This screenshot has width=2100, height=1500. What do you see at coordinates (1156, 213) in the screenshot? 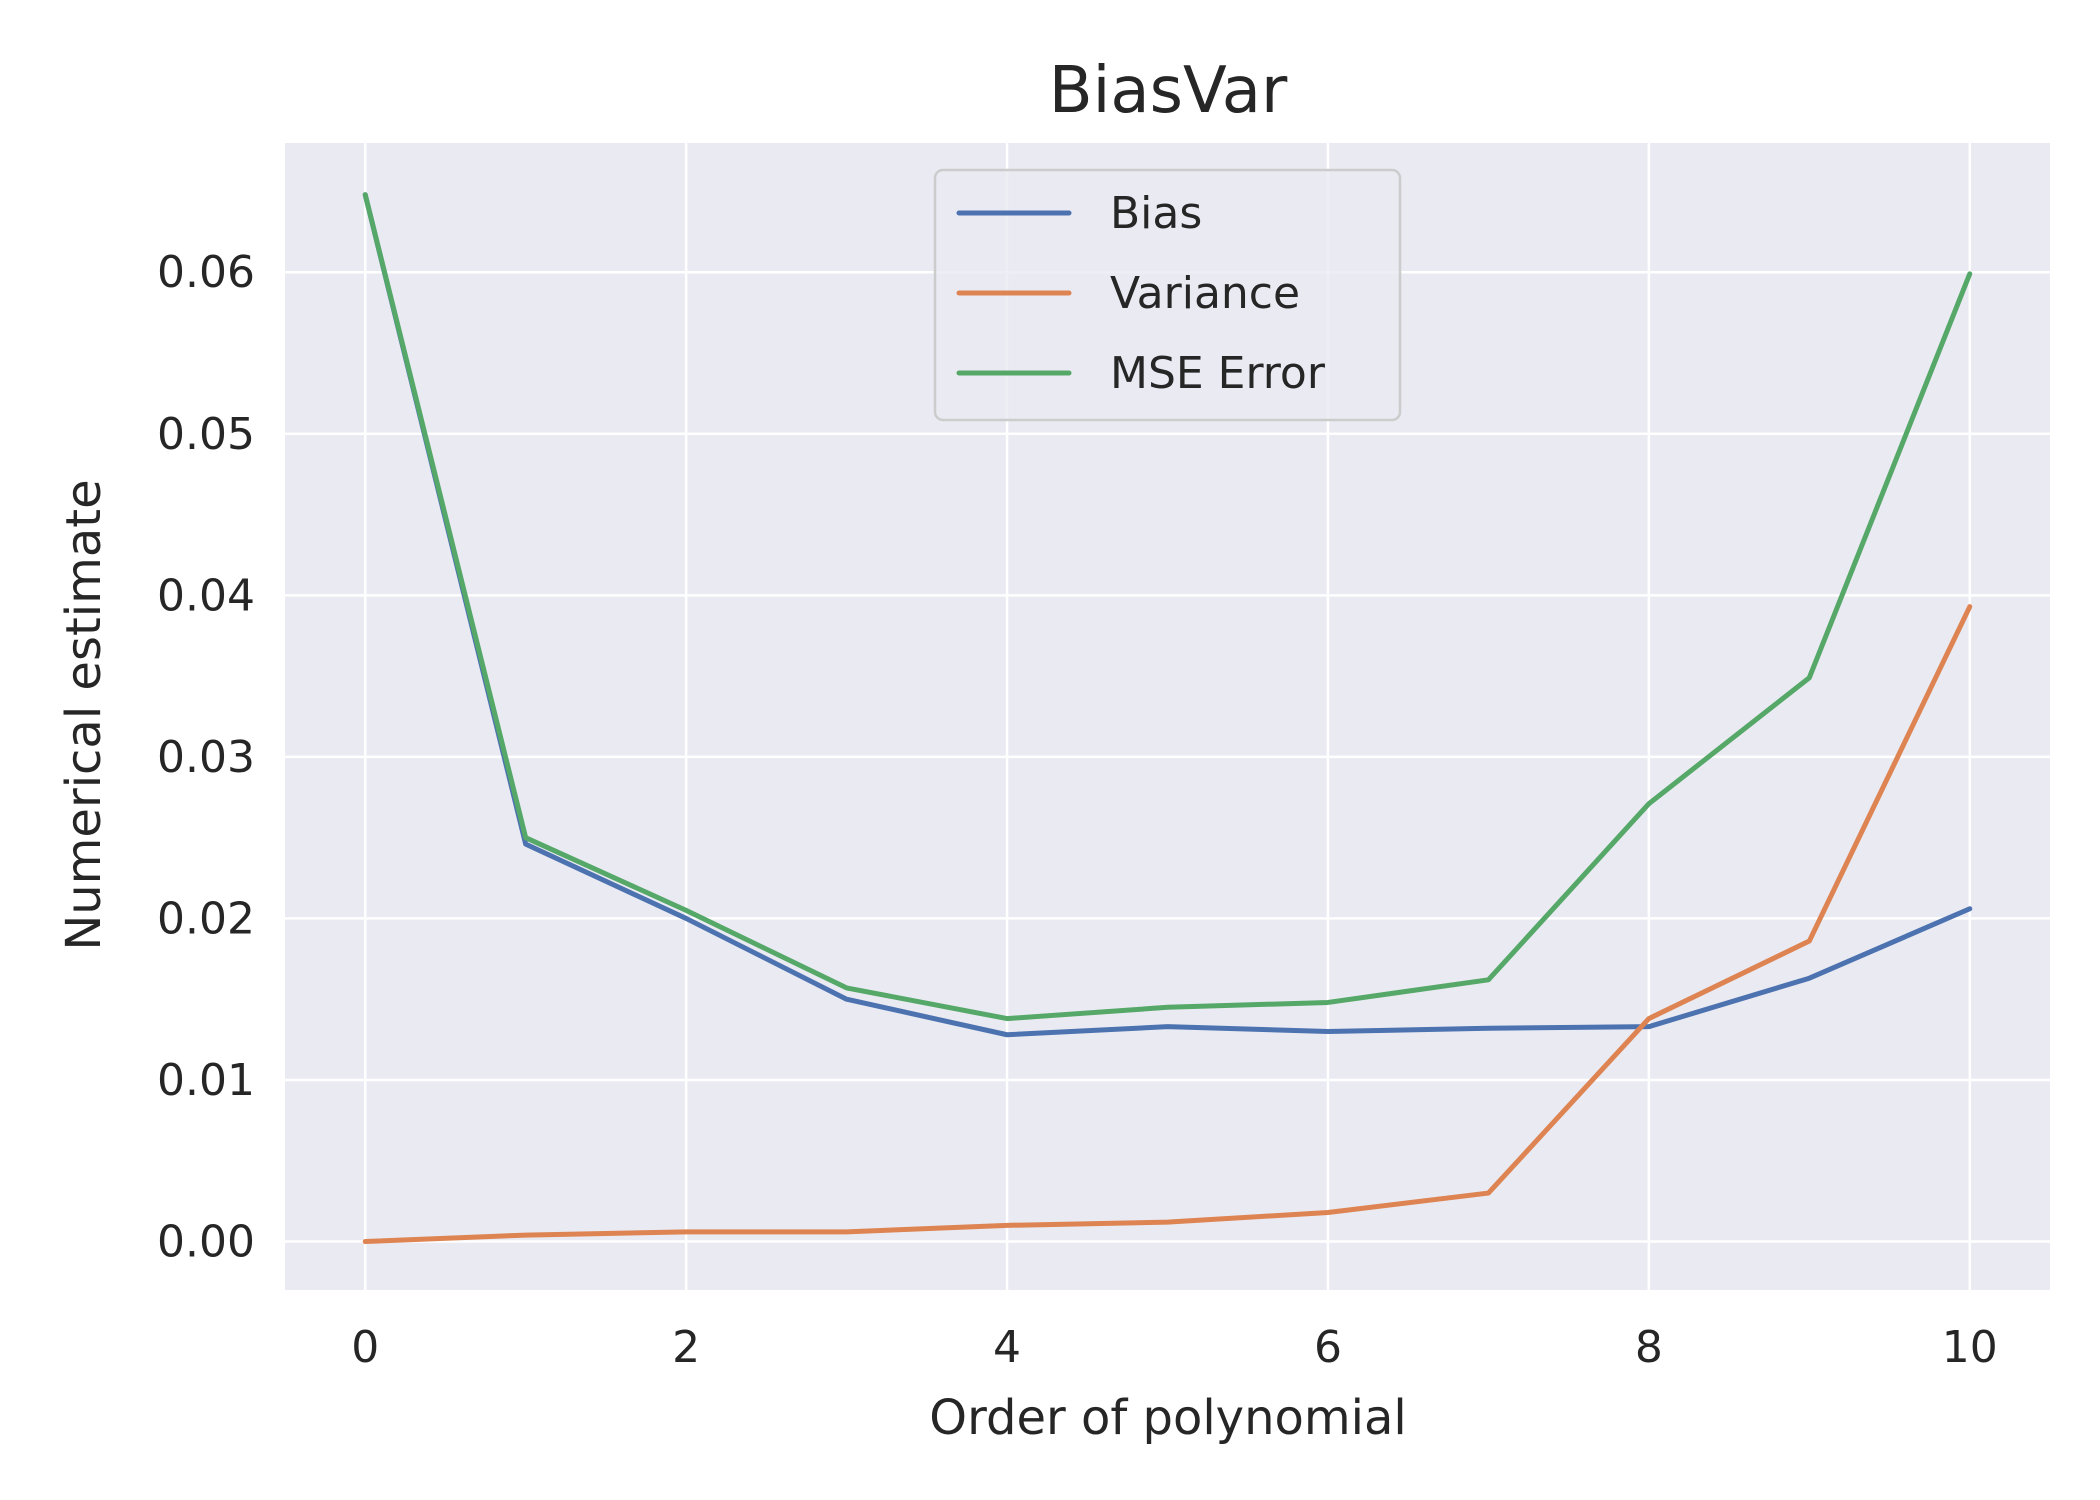
I see `legend-label-bias: Bias` at bounding box center [1156, 213].